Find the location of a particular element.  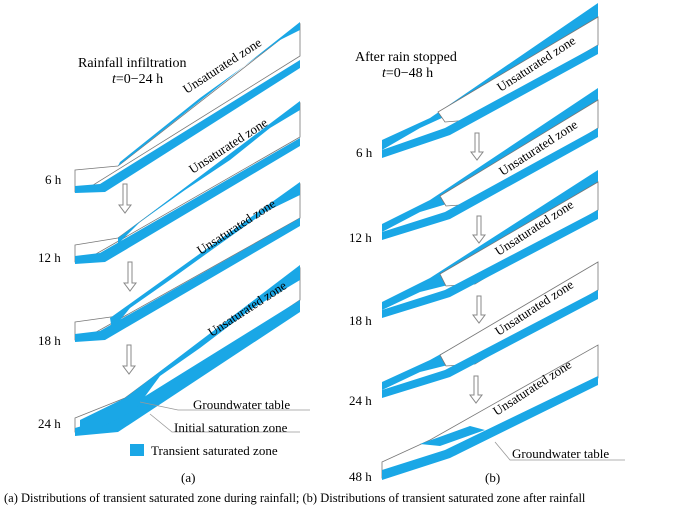

time-label-b-12h: 12 h is located at coordinates (360, 237).